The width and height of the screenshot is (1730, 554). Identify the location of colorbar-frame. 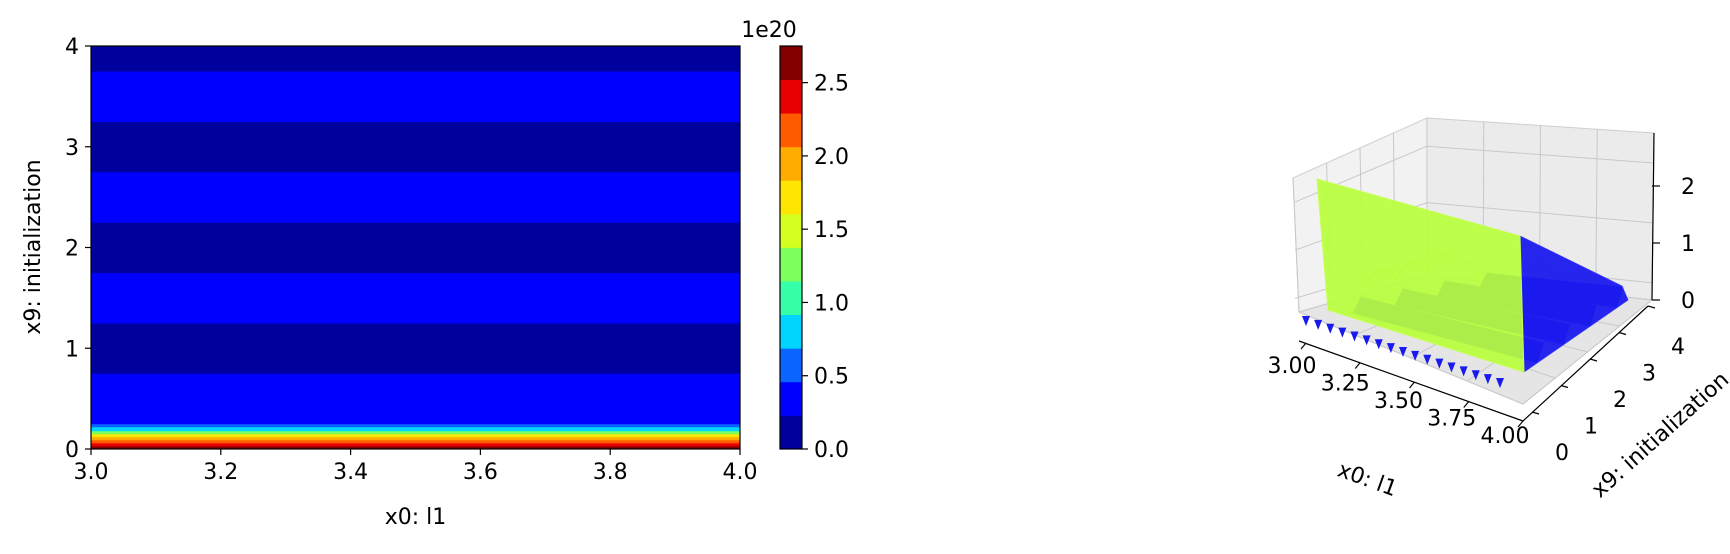
(791, 247).